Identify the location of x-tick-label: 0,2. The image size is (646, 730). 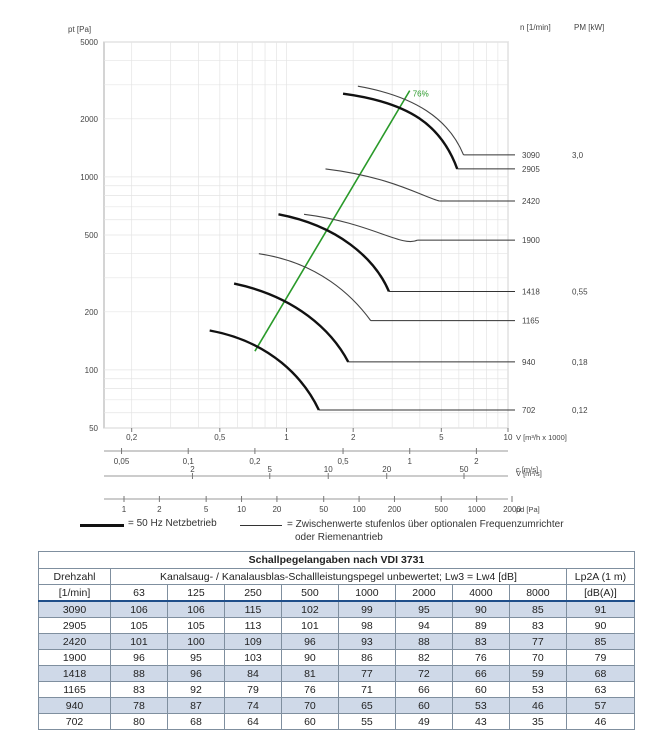
(132, 437).